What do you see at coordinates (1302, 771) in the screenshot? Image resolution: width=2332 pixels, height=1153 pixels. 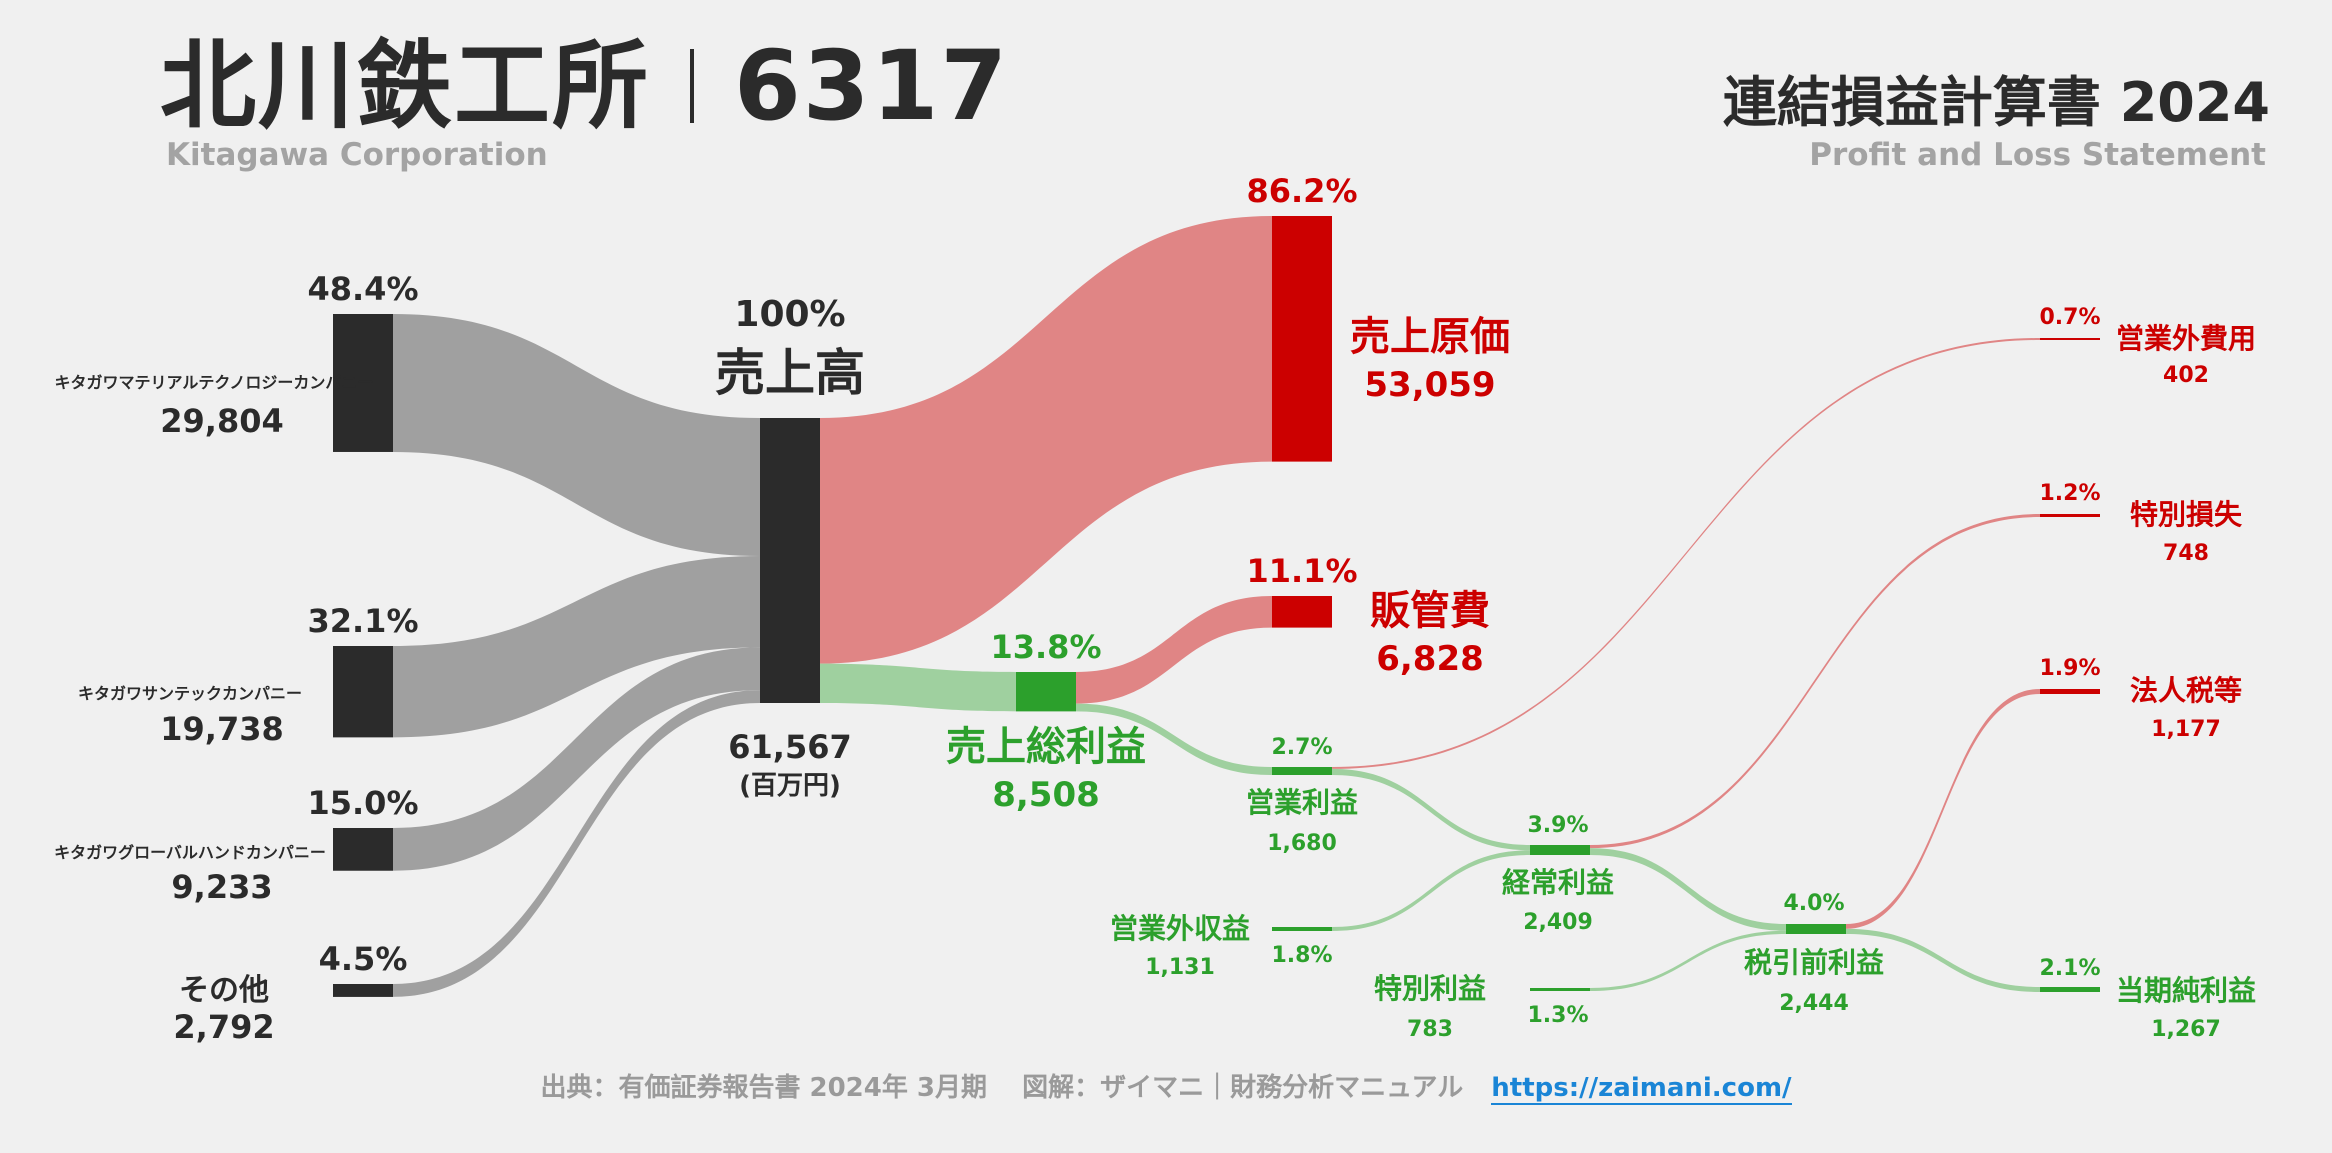 I see `node-bar-op` at bounding box center [1302, 771].